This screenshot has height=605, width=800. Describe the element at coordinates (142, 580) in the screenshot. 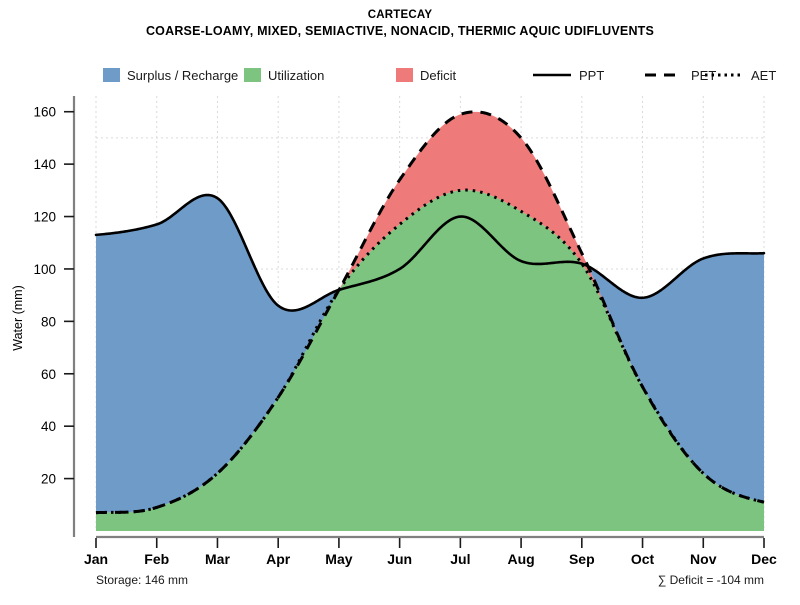

I see `storage-annotation: Storage: 146 mm` at that location.